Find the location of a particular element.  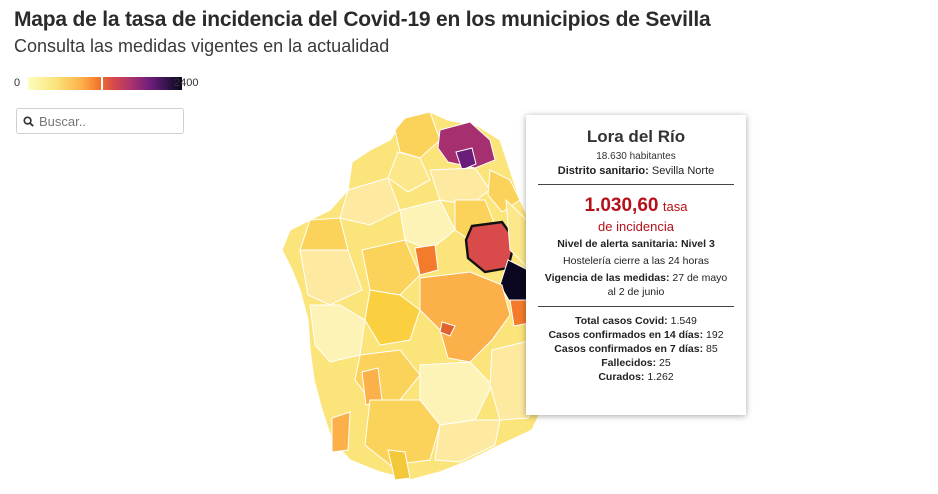

tooltip-cases-14d: Casos confirmados en 14 días: 192 is located at coordinates (636, 335).